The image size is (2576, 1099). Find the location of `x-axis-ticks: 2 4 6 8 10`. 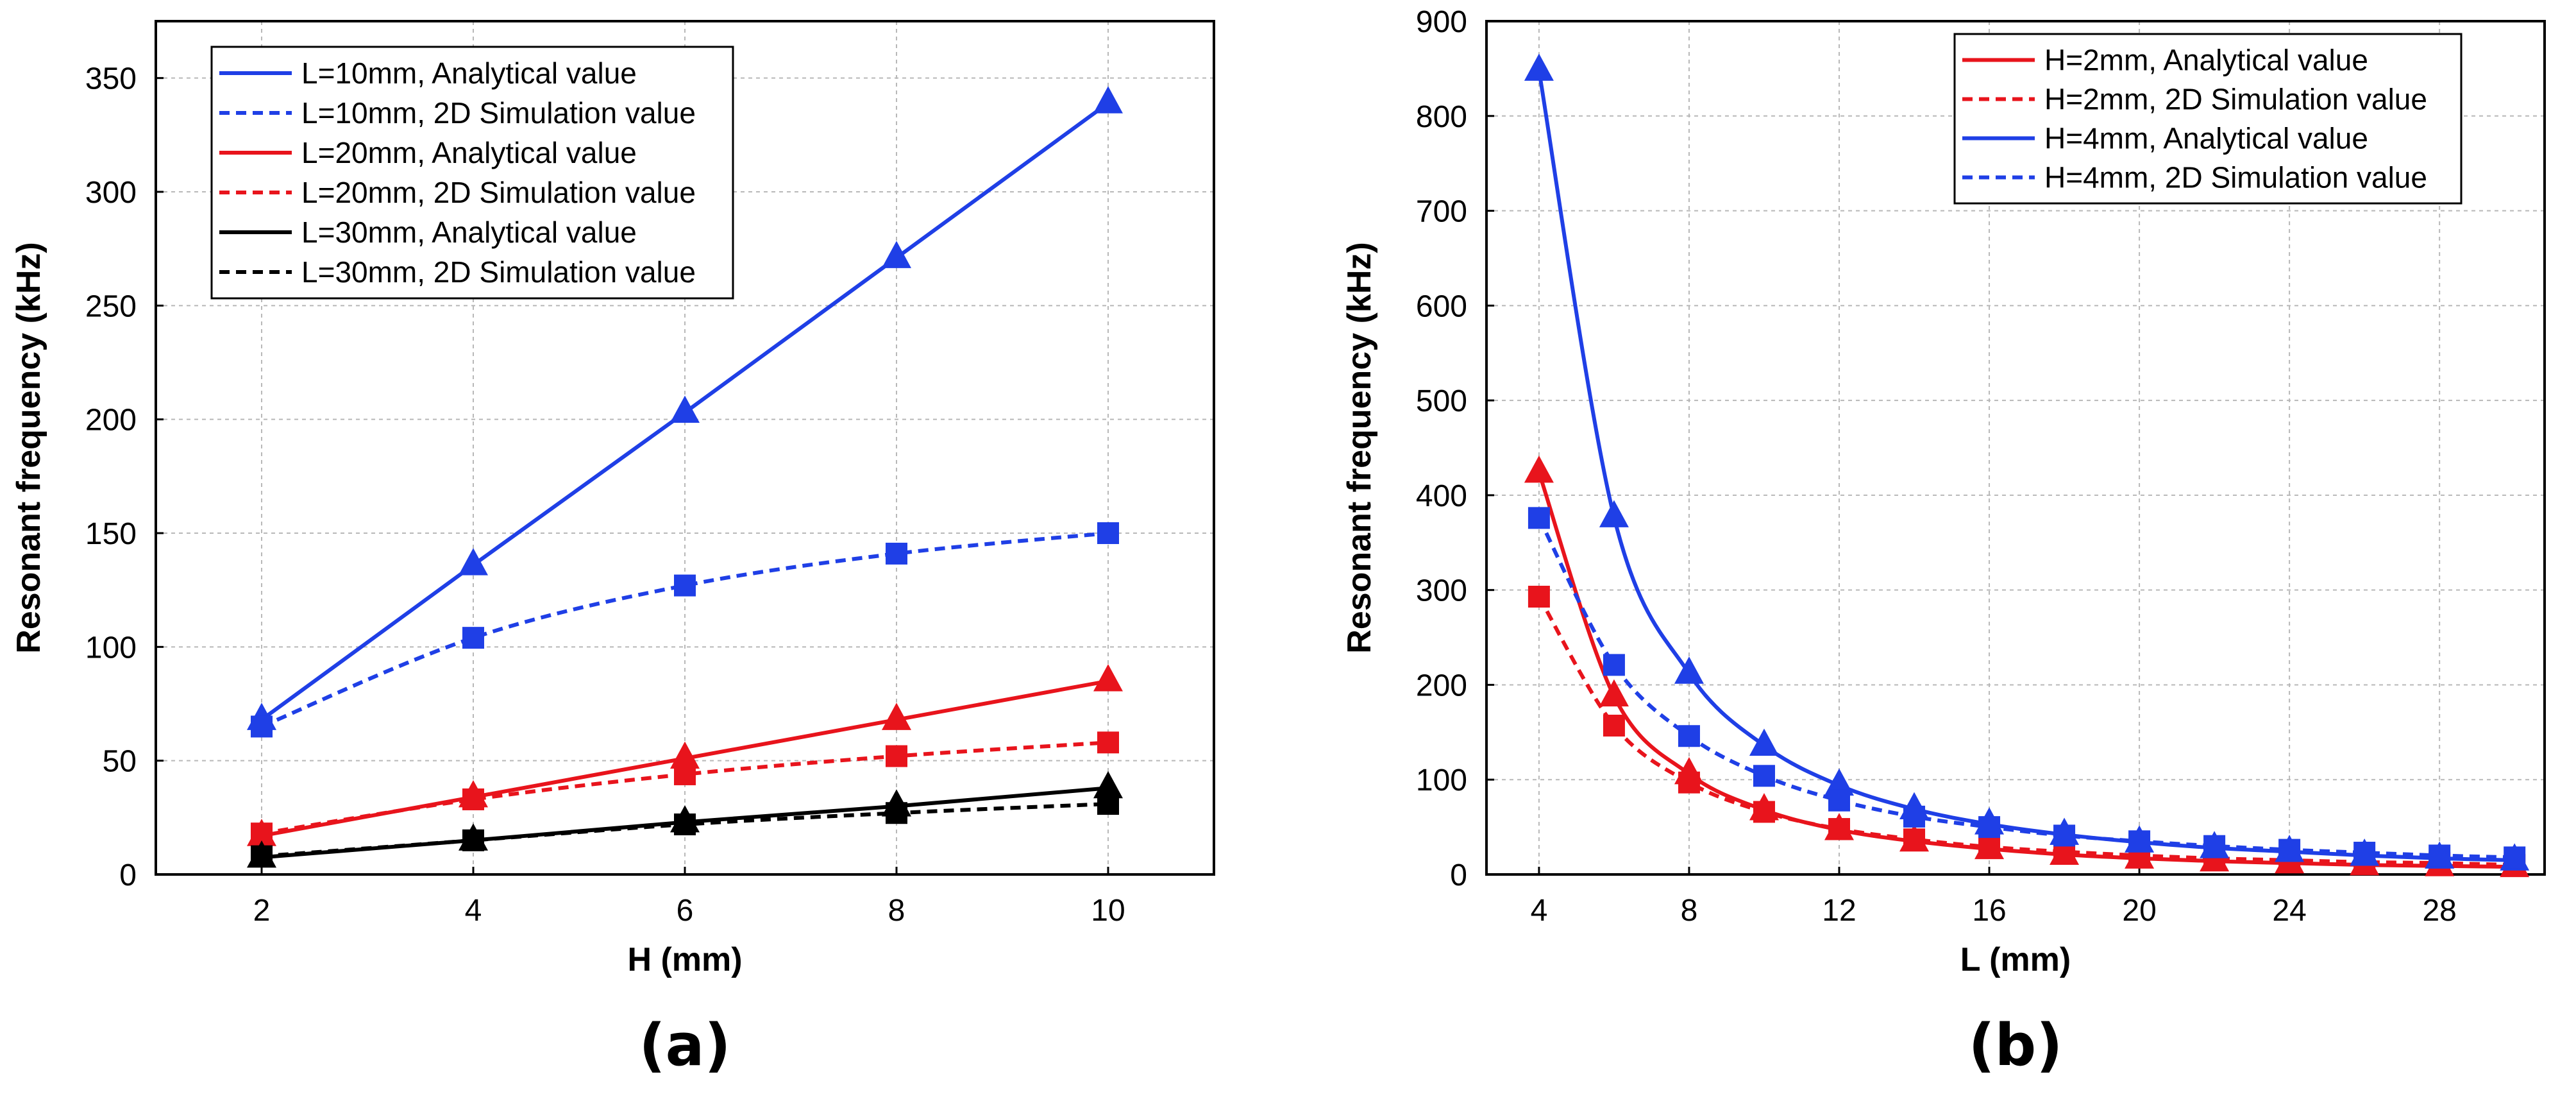

x-axis-ticks: 2 4 6 8 10 is located at coordinates (689, 898).